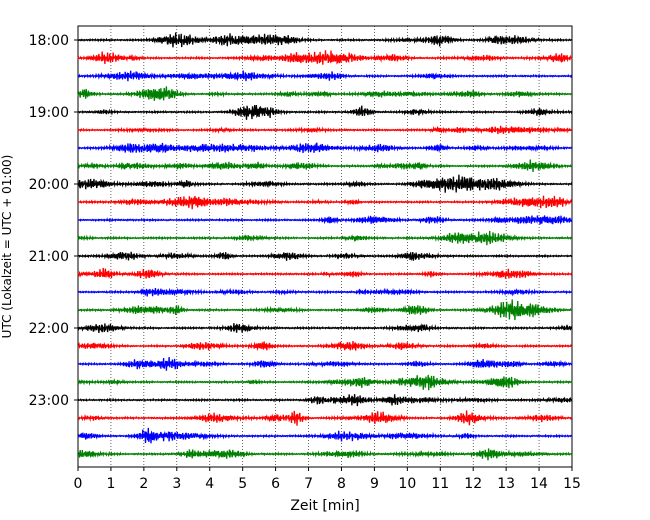 The height and width of the screenshot is (520, 650). I want to click on x-axis: 0 1 2 3 4 5 6 7 8 9 10 11 12 13 14 15, so click(327, 479).